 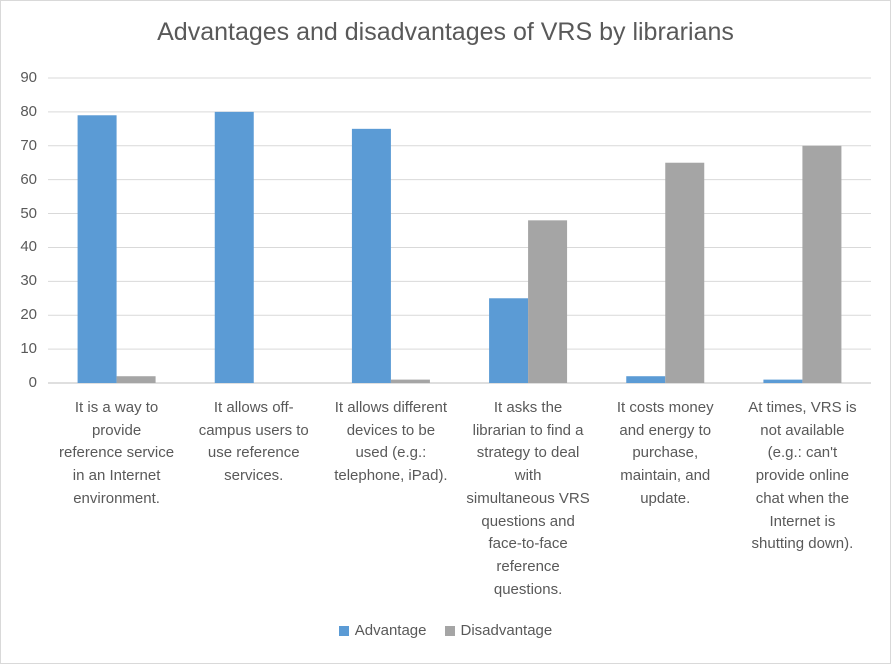 I want to click on legend: Advantage Disadvantage, so click(x=445, y=630).